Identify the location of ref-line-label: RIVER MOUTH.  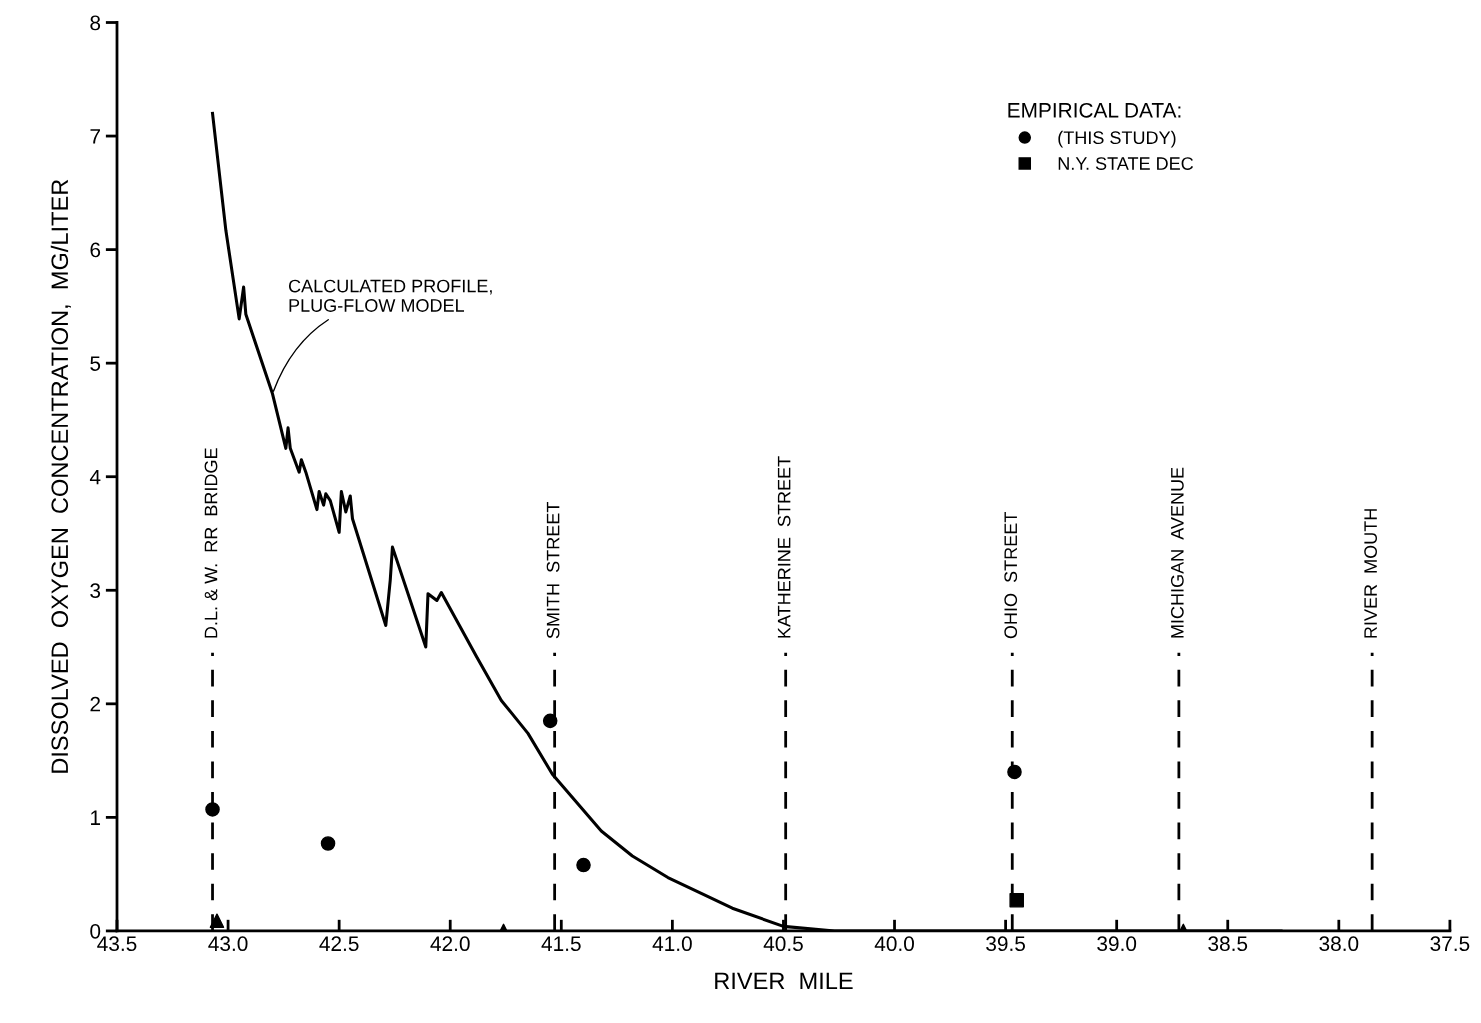
(1370, 573).